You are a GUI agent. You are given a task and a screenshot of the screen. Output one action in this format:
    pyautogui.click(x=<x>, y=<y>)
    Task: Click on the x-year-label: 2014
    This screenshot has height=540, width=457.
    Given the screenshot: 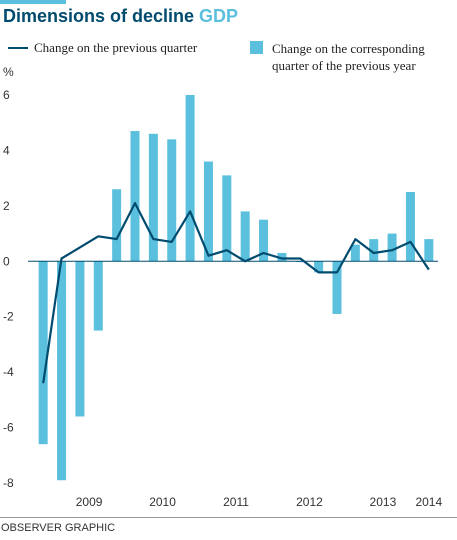 What is the action you would take?
    pyautogui.click(x=428, y=502)
    